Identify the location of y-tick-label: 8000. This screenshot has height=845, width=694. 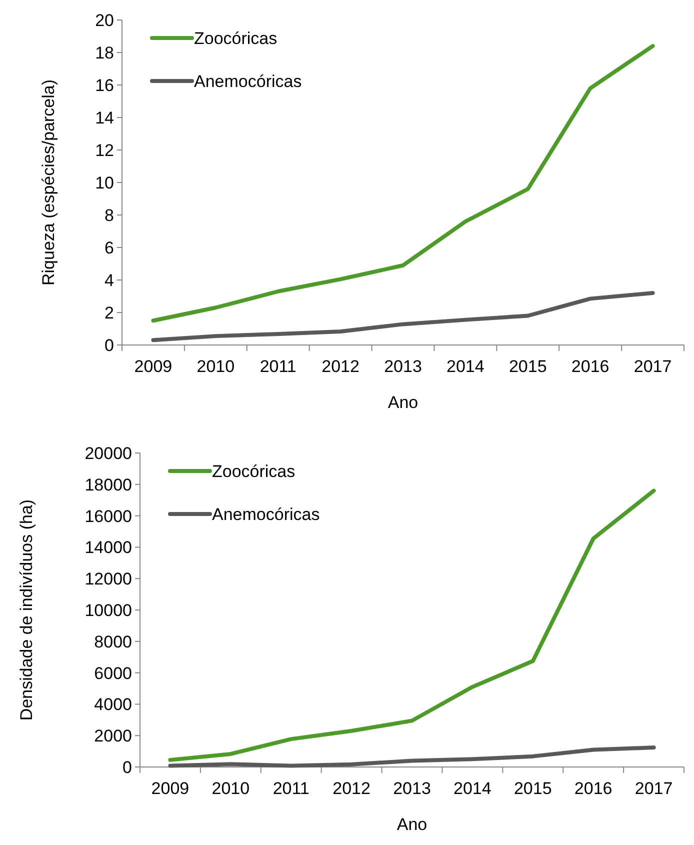
(113, 642).